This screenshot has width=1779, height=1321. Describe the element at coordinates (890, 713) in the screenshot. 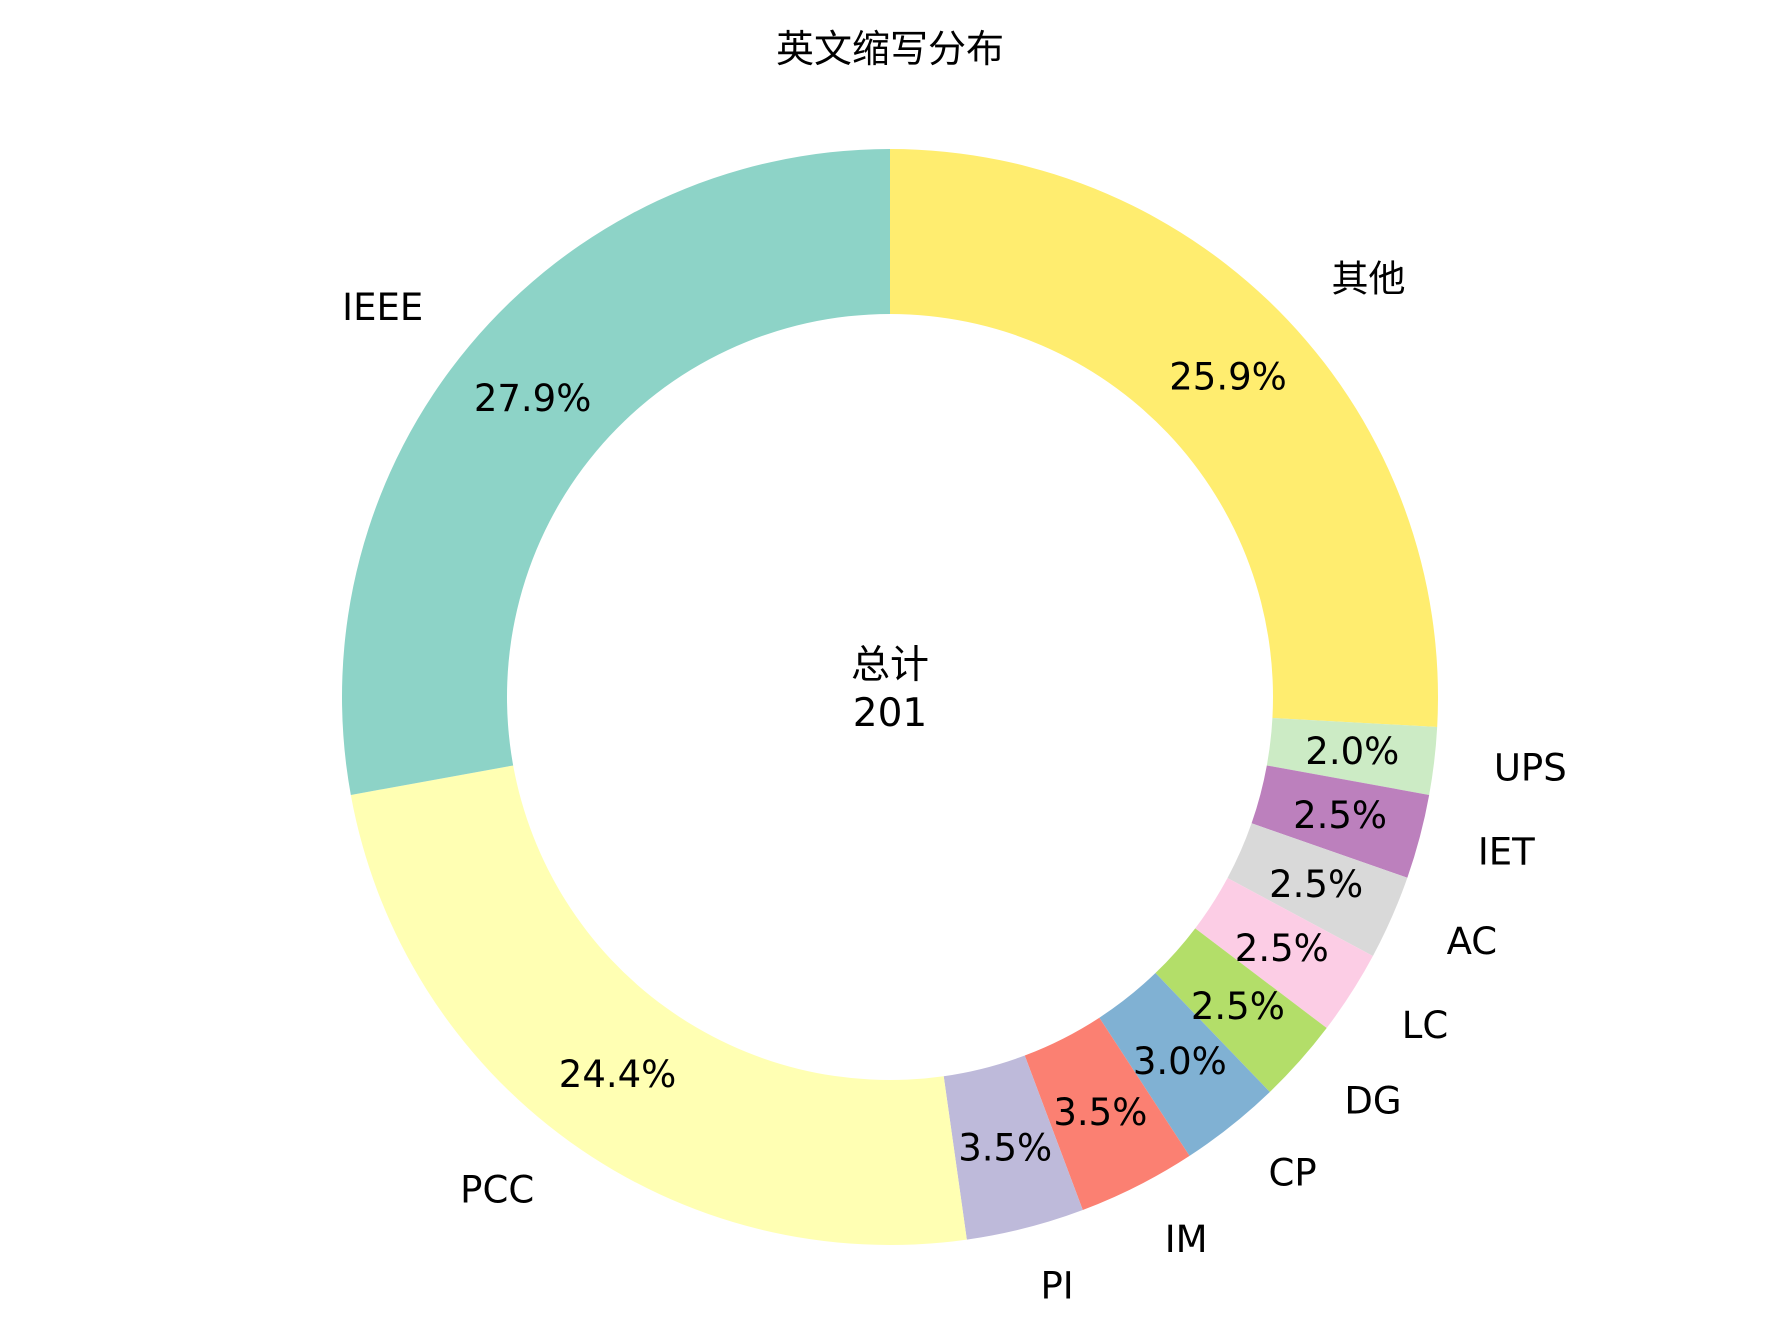

I see `center-value: 201` at that location.